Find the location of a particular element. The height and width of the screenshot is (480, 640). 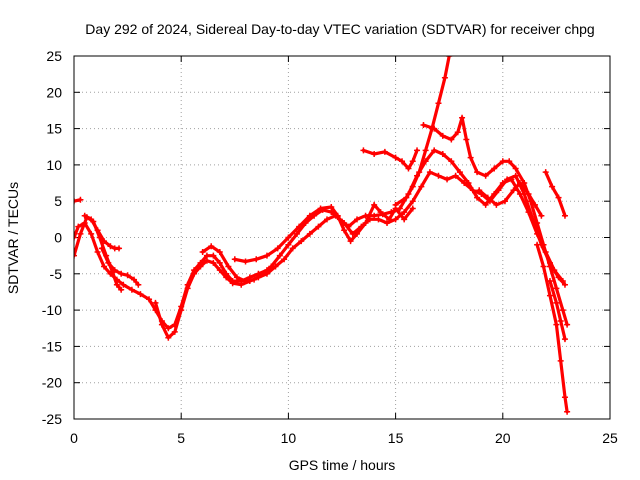

series-line is located at coordinates (495, 221).